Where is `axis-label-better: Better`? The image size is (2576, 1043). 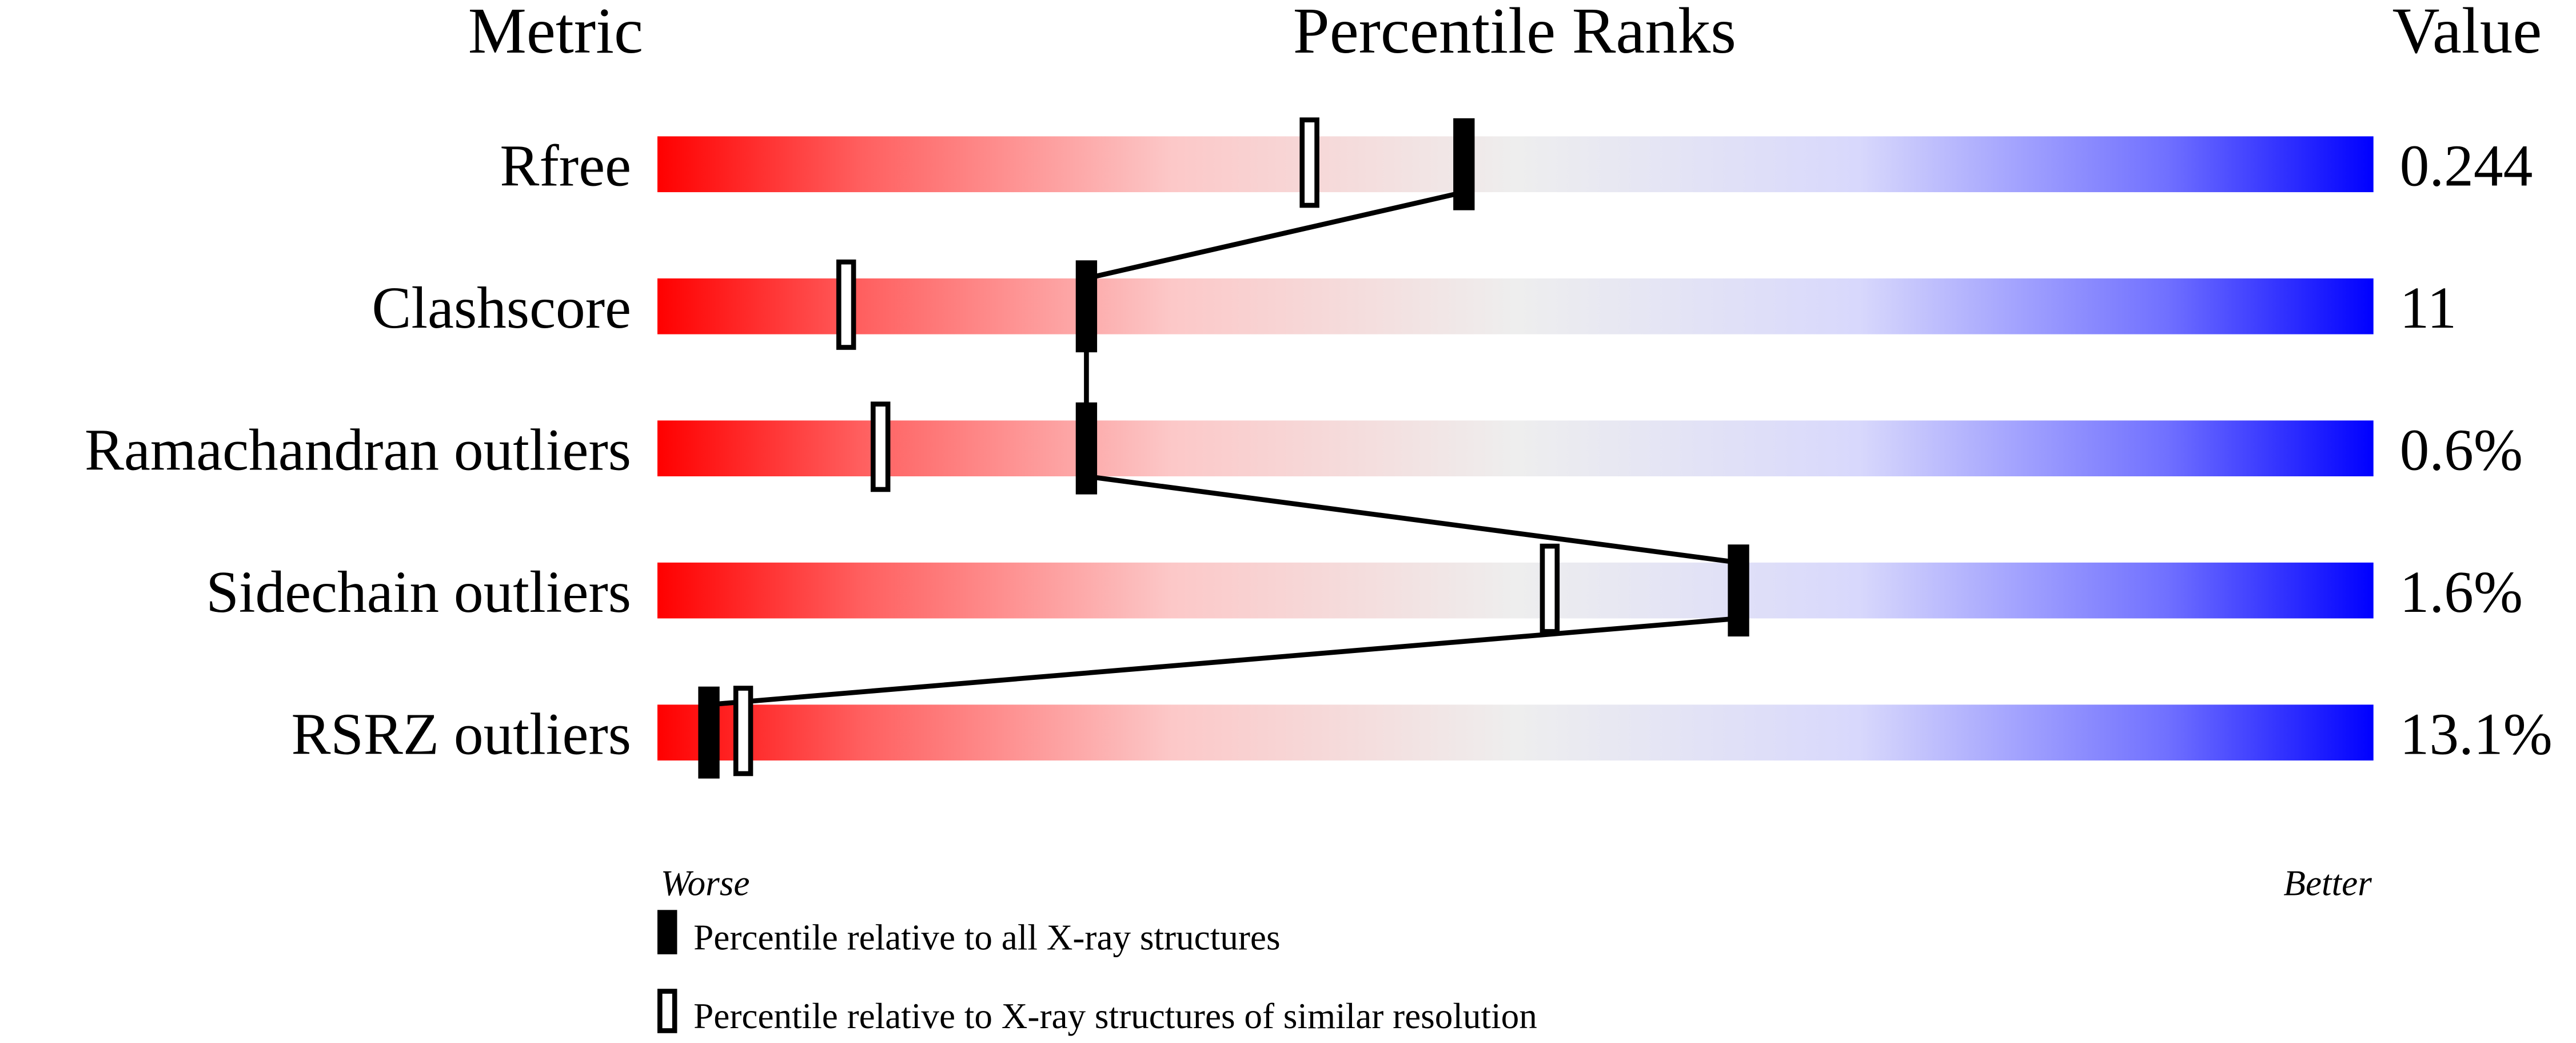
axis-label-better: Better is located at coordinates (2327, 883).